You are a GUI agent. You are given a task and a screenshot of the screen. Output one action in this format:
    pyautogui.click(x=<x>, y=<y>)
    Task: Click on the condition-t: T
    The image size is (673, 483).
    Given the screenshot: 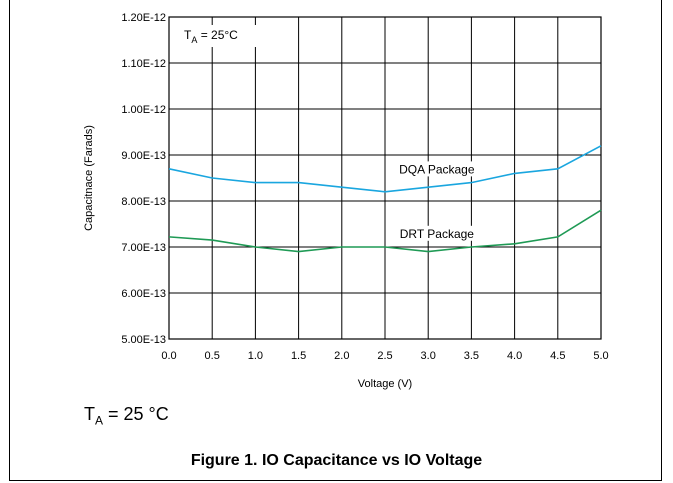 What is the action you would take?
    pyautogui.click(x=89, y=414)
    